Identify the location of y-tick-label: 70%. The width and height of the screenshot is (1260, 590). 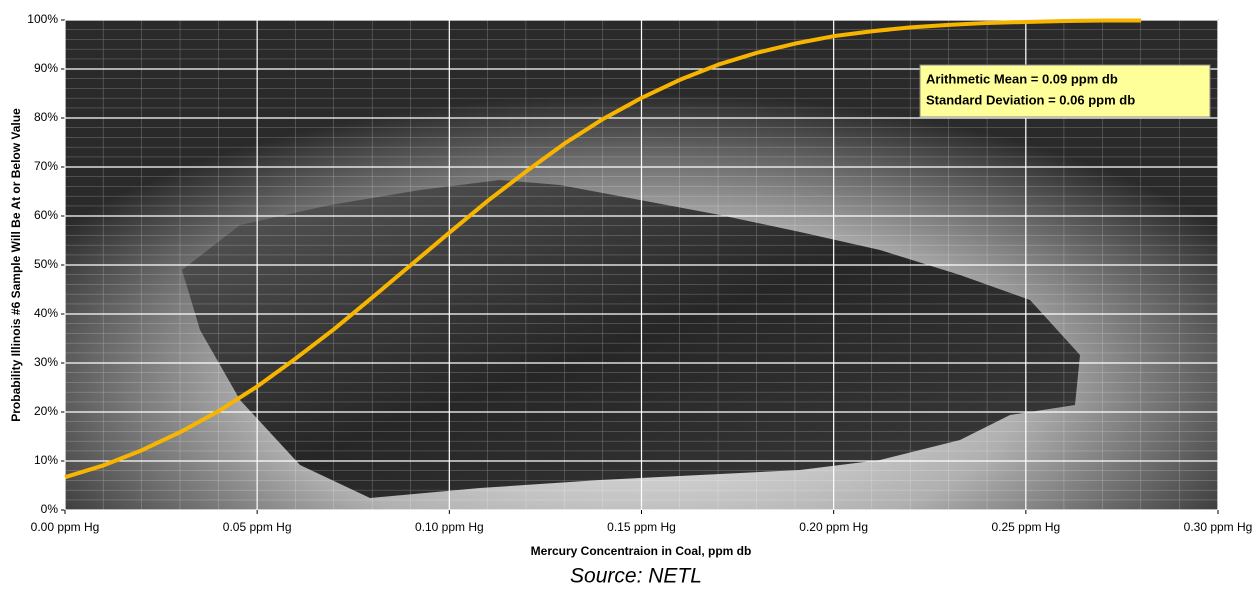
(46, 166).